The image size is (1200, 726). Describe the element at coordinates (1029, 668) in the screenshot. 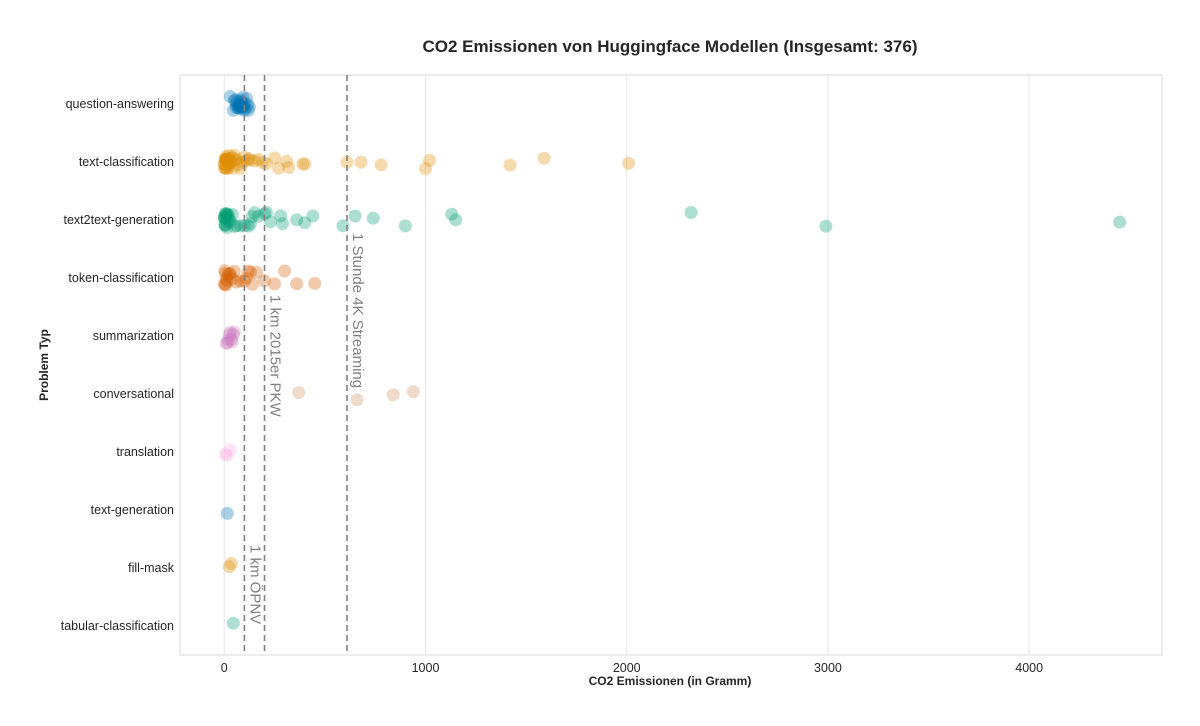

I see `x-tick-label: 4000` at that location.